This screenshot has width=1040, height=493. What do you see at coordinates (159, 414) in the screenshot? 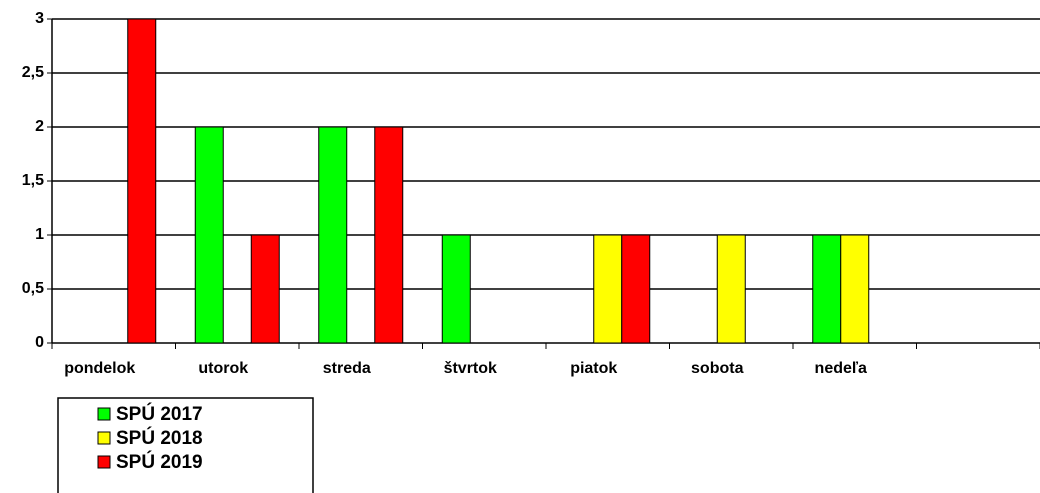
I see `legend-label: SPÚ 2017` at bounding box center [159, 414].